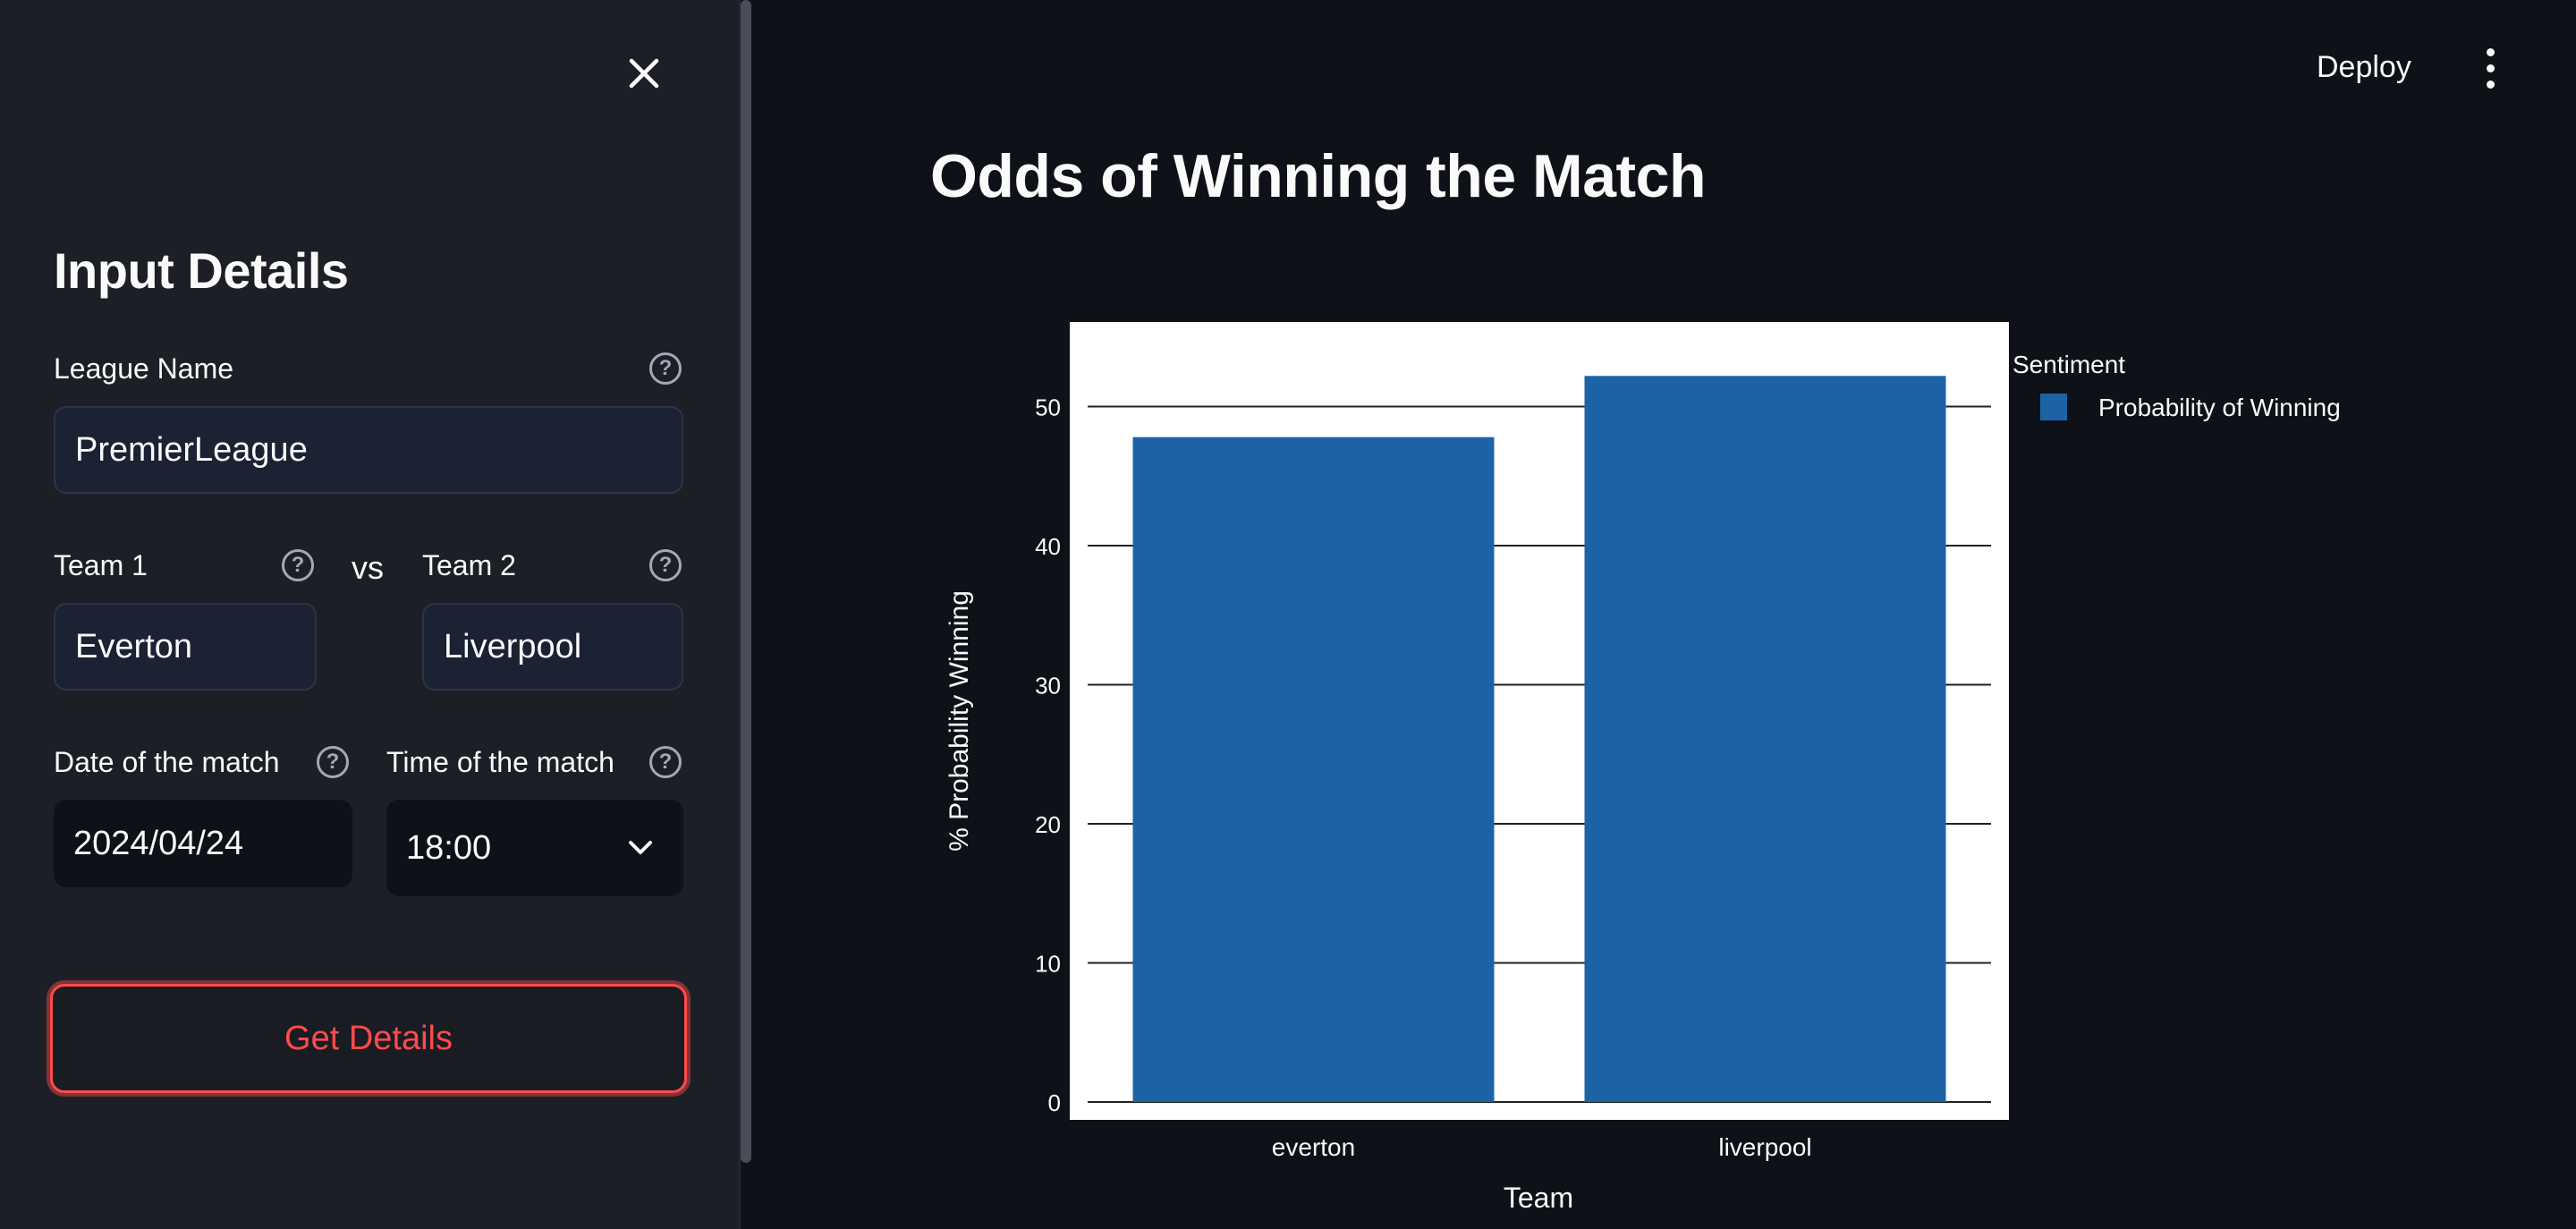 The height and width of the screenshot is (1229, 2576). I want to click on team1-help-icon: ?, so click(298, 565).